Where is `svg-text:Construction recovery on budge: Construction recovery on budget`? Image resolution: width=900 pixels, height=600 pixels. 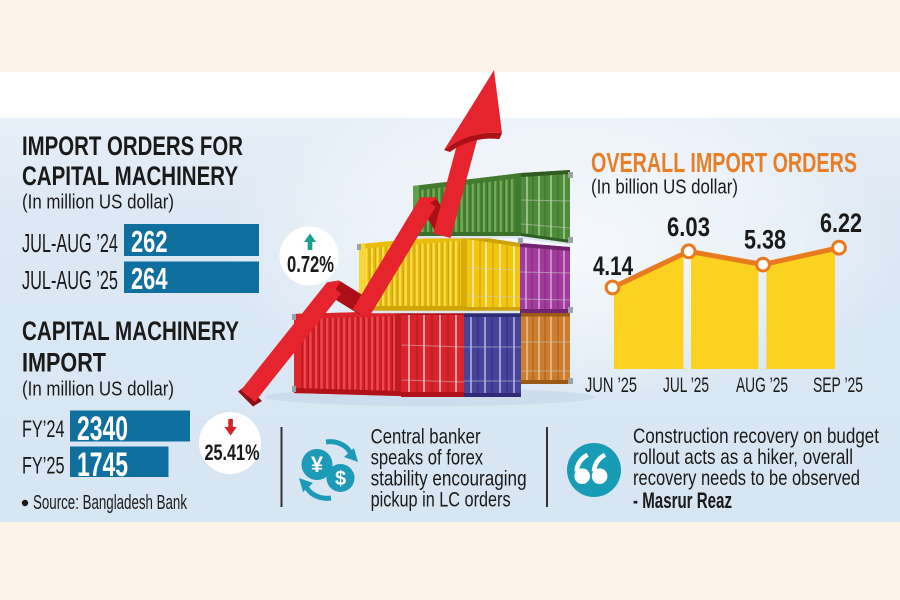
svg-text:Construction recovery on budge: Construction recovery on budget is located at coordinates (756, 436).